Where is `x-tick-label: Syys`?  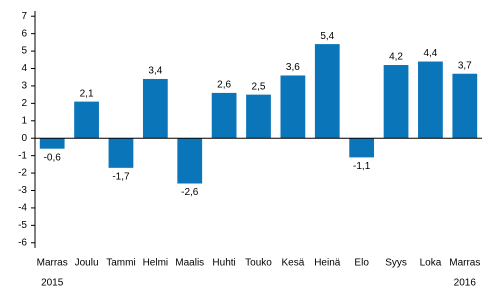
x-tick-label: Syys is located at coordinates (396, 263).